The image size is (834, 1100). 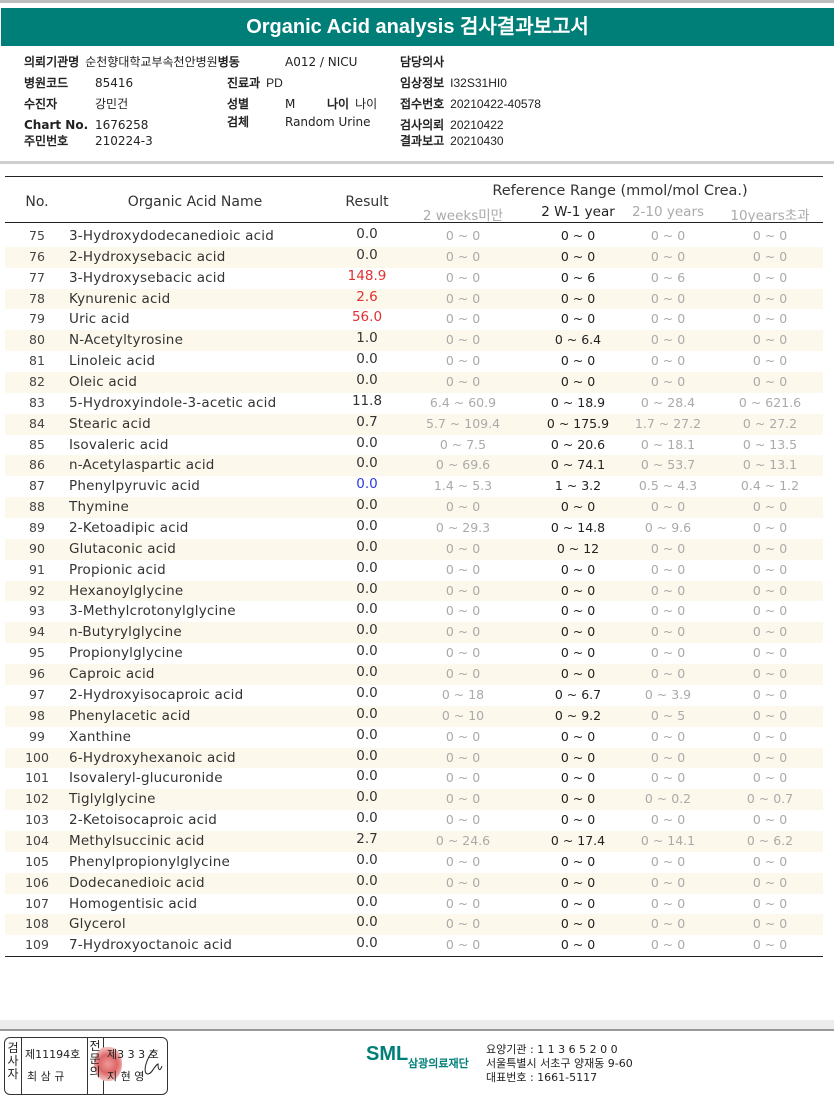 What do you see at coordinates (173, 402) in the screenshot?
I see `acid-name: 5-Hydroxyindole-3-acetic acid` at bounding box center [173, 402].